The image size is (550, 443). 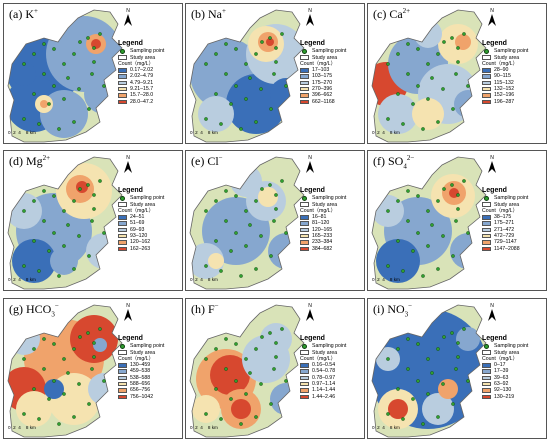 What do you see at coordinates (140, 390) in the screenshot?
I see `legend-class-label: 656–756` at bounding box center [140, 390].